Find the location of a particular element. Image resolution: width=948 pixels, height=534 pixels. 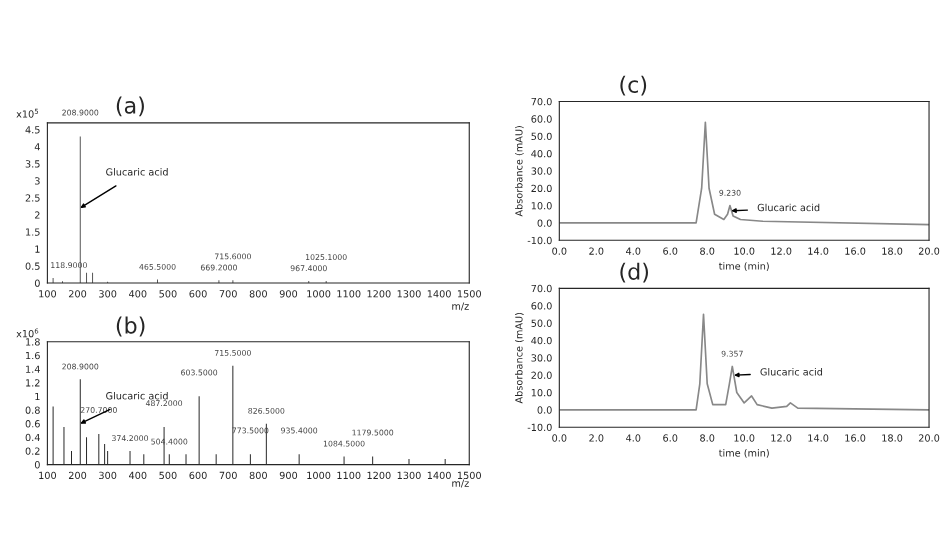

text: (c) is located at coordinates (633, 85).